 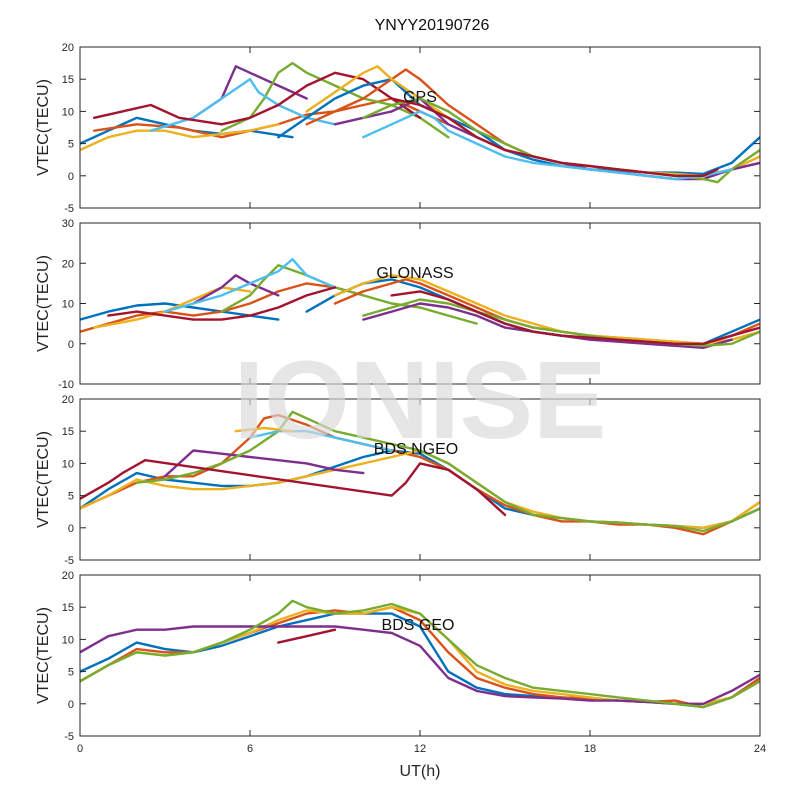 What do you see at coordinates (414, 273) in the screenshot?
I see `panel-label: GLONASS` at bounding box center [414, 273].